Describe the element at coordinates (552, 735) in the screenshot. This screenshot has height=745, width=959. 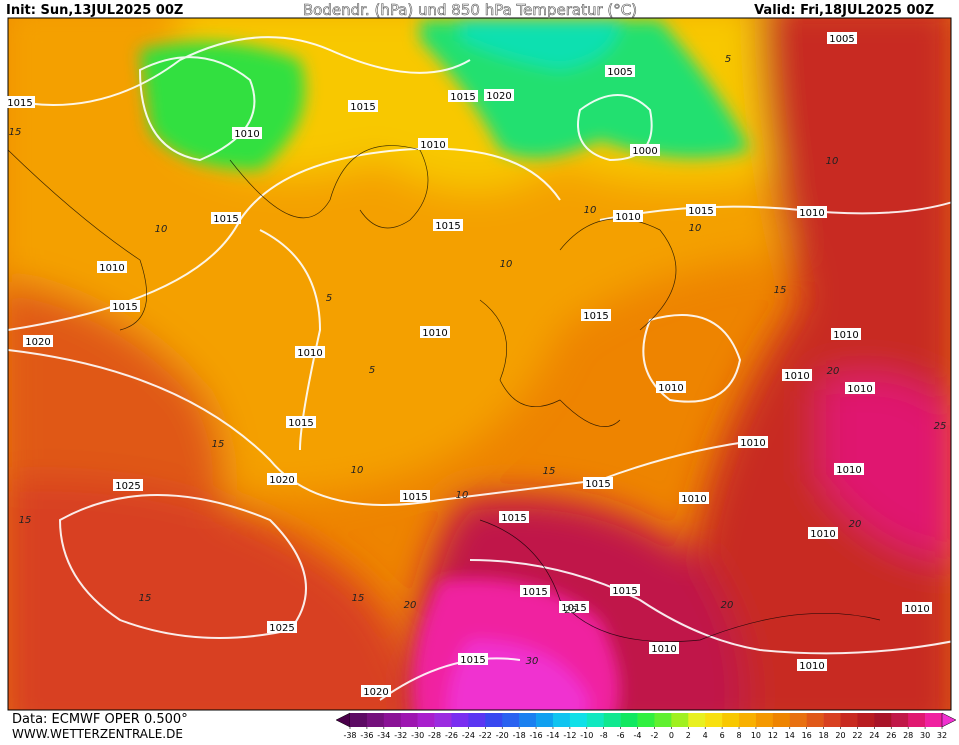
I see `colorbar-tick-label: -14` at that location.